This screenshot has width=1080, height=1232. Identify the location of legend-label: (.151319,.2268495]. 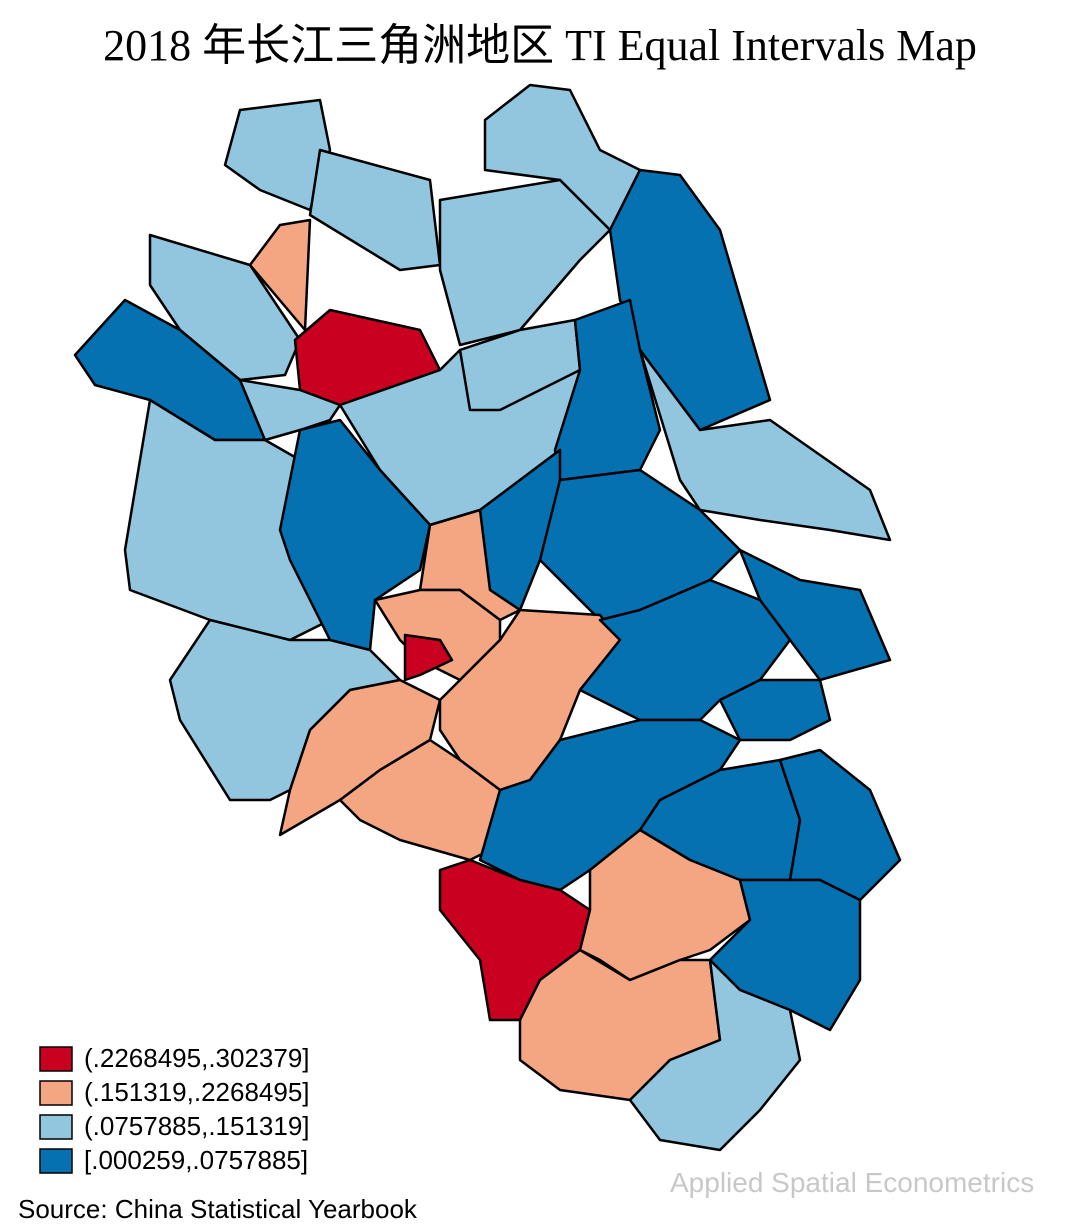
(197, 1092).